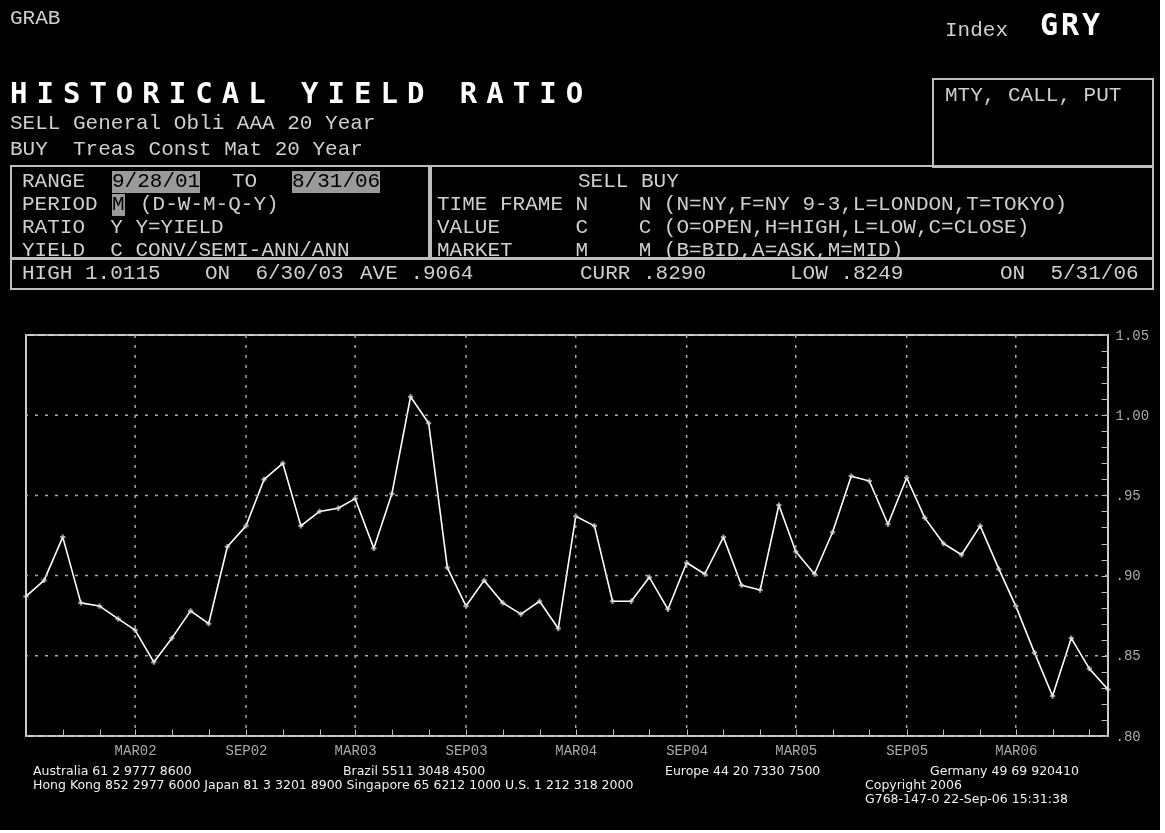 The height and width of the screenshot is (833, 1165). I want to click on text: 9/28/01, so click(156, 181).